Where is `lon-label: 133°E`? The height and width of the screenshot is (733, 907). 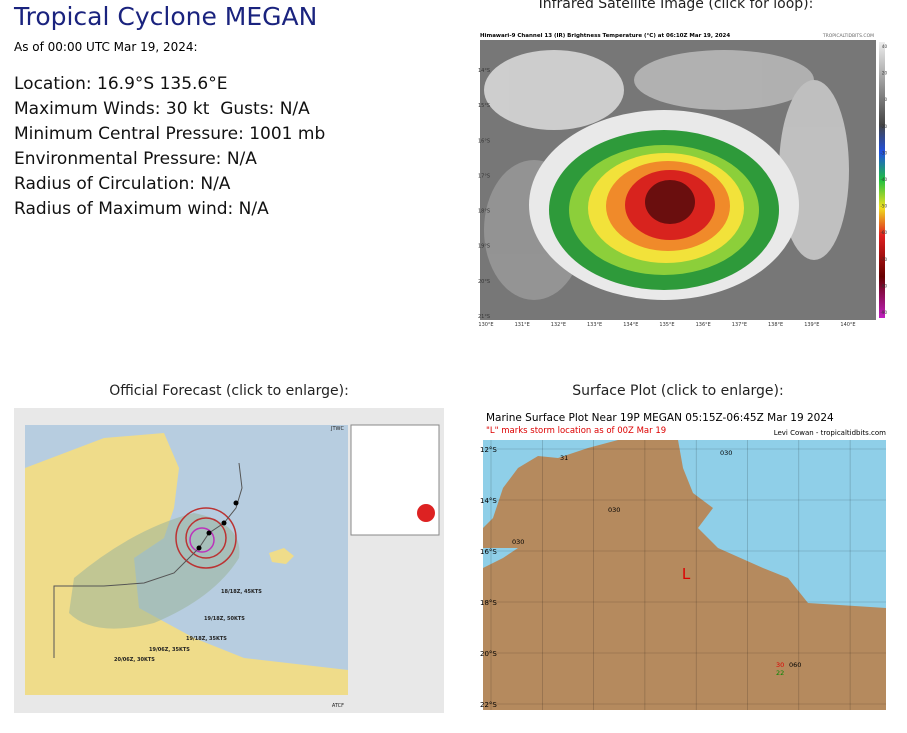 lon-label: 133°E is located at coordinates (594, 324).